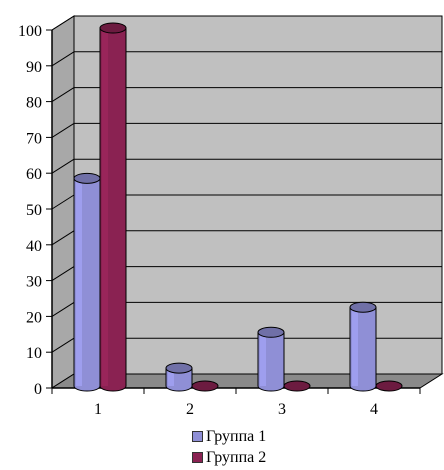 The width and height of the screenshot is (444, 470). Describe the element at coordinates (34, 282) in the screenshot. I see `y-tick-label: 30` at that location.